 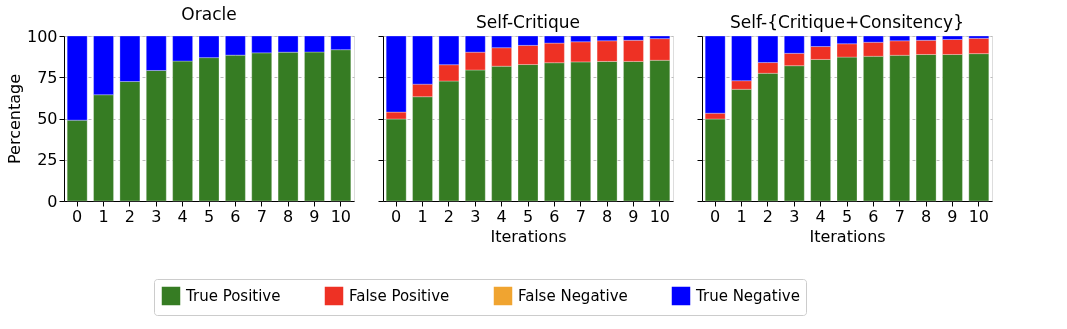 What do you see at coordinates (233, 296) in the screenshot?
I see `legend-label: True Positive` at bounding box center [233, 296].